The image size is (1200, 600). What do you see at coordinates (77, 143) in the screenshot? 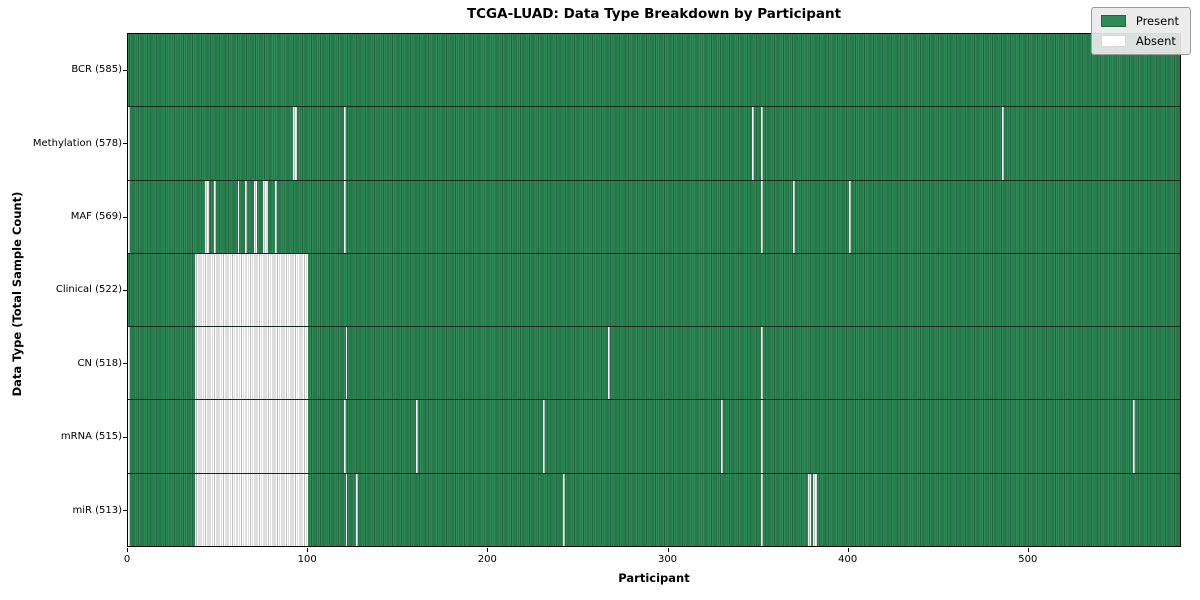
I see `row-label: Methylation (578)` at bounding box center [77, 143].